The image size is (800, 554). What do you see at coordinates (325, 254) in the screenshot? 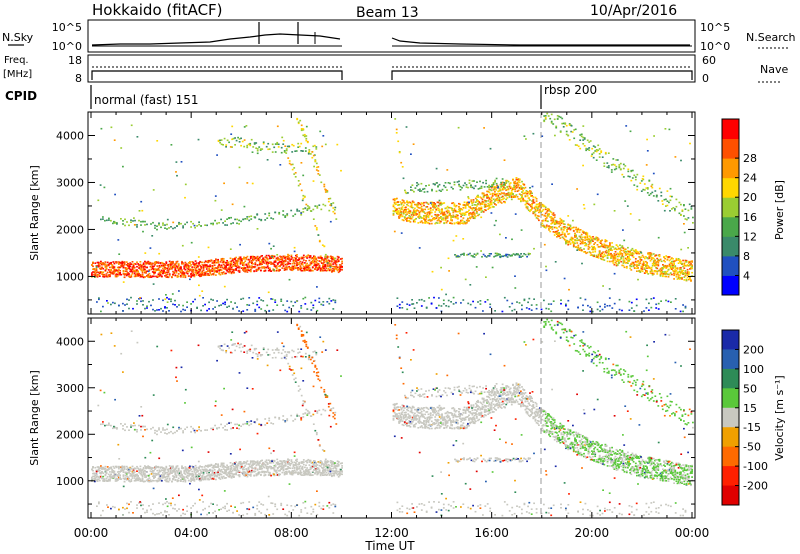
I see `power-cell-track3` at bounding box center [325, 254].